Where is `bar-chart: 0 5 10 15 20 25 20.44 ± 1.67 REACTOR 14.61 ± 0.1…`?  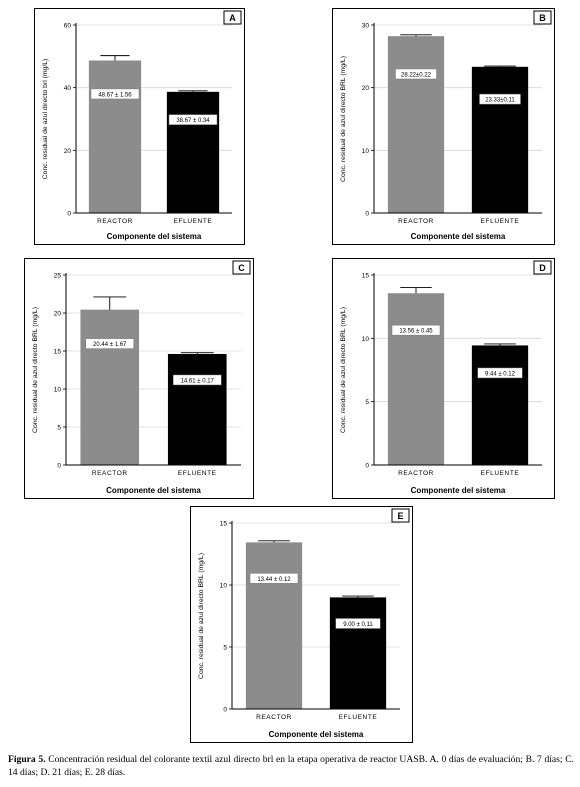
bar-chart: 0 5 10 15 20 25 20.44 ± 1.67 REACTOR 14.61 ± 0.1… is located at coordinates (141, 377).